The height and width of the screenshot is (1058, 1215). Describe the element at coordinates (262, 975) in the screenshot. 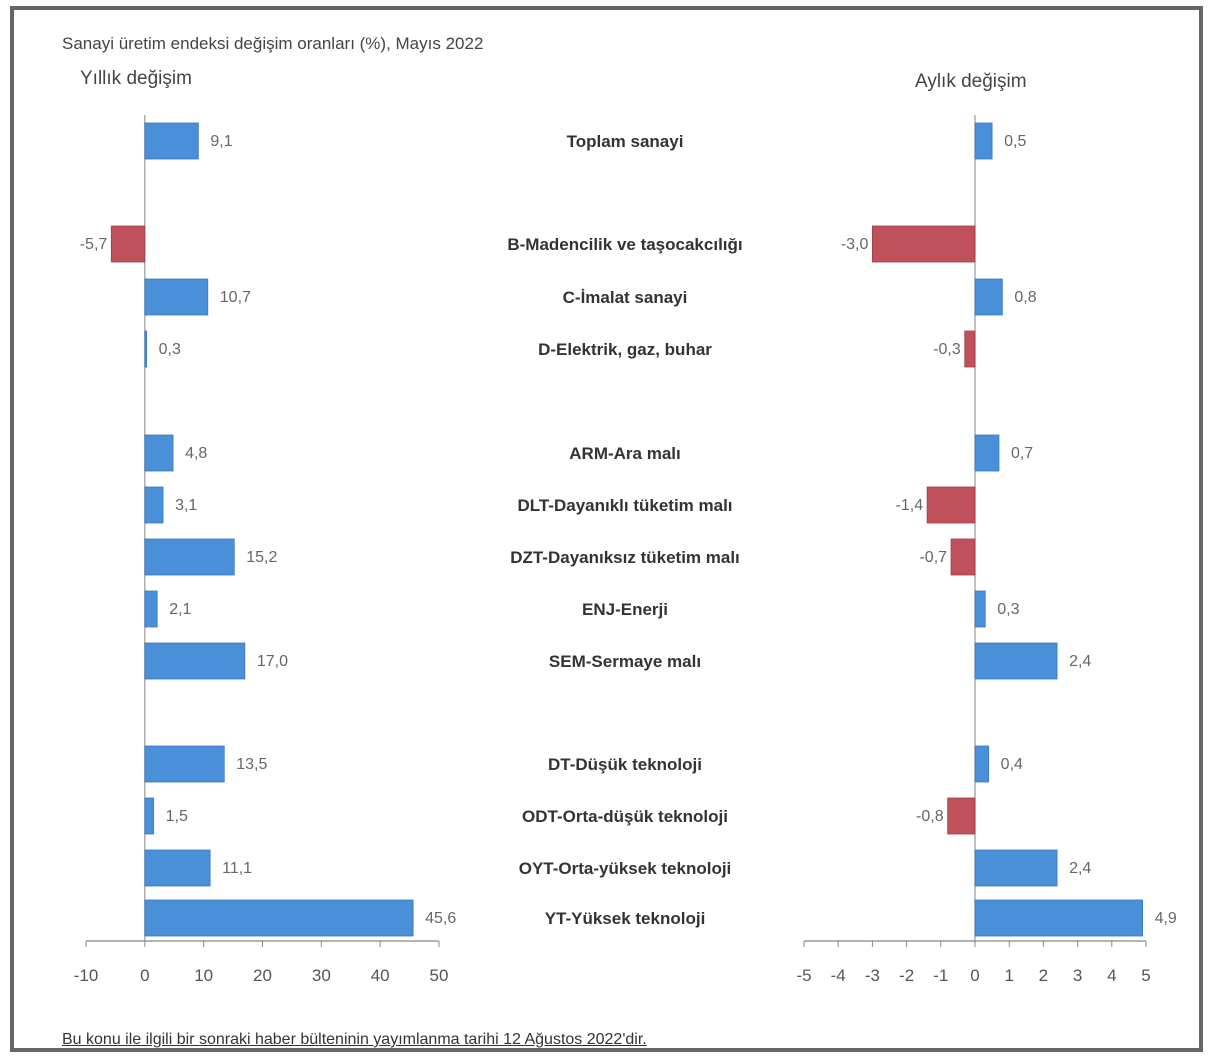

I see `annual-tick-label: 20` at that location.